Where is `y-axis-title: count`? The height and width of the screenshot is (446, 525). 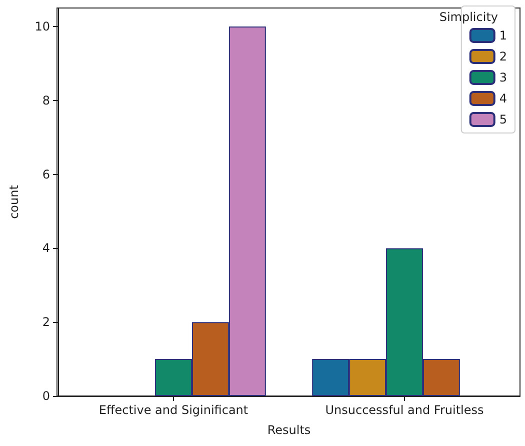
y-axis-title: count is located at coordinates (14, 201).